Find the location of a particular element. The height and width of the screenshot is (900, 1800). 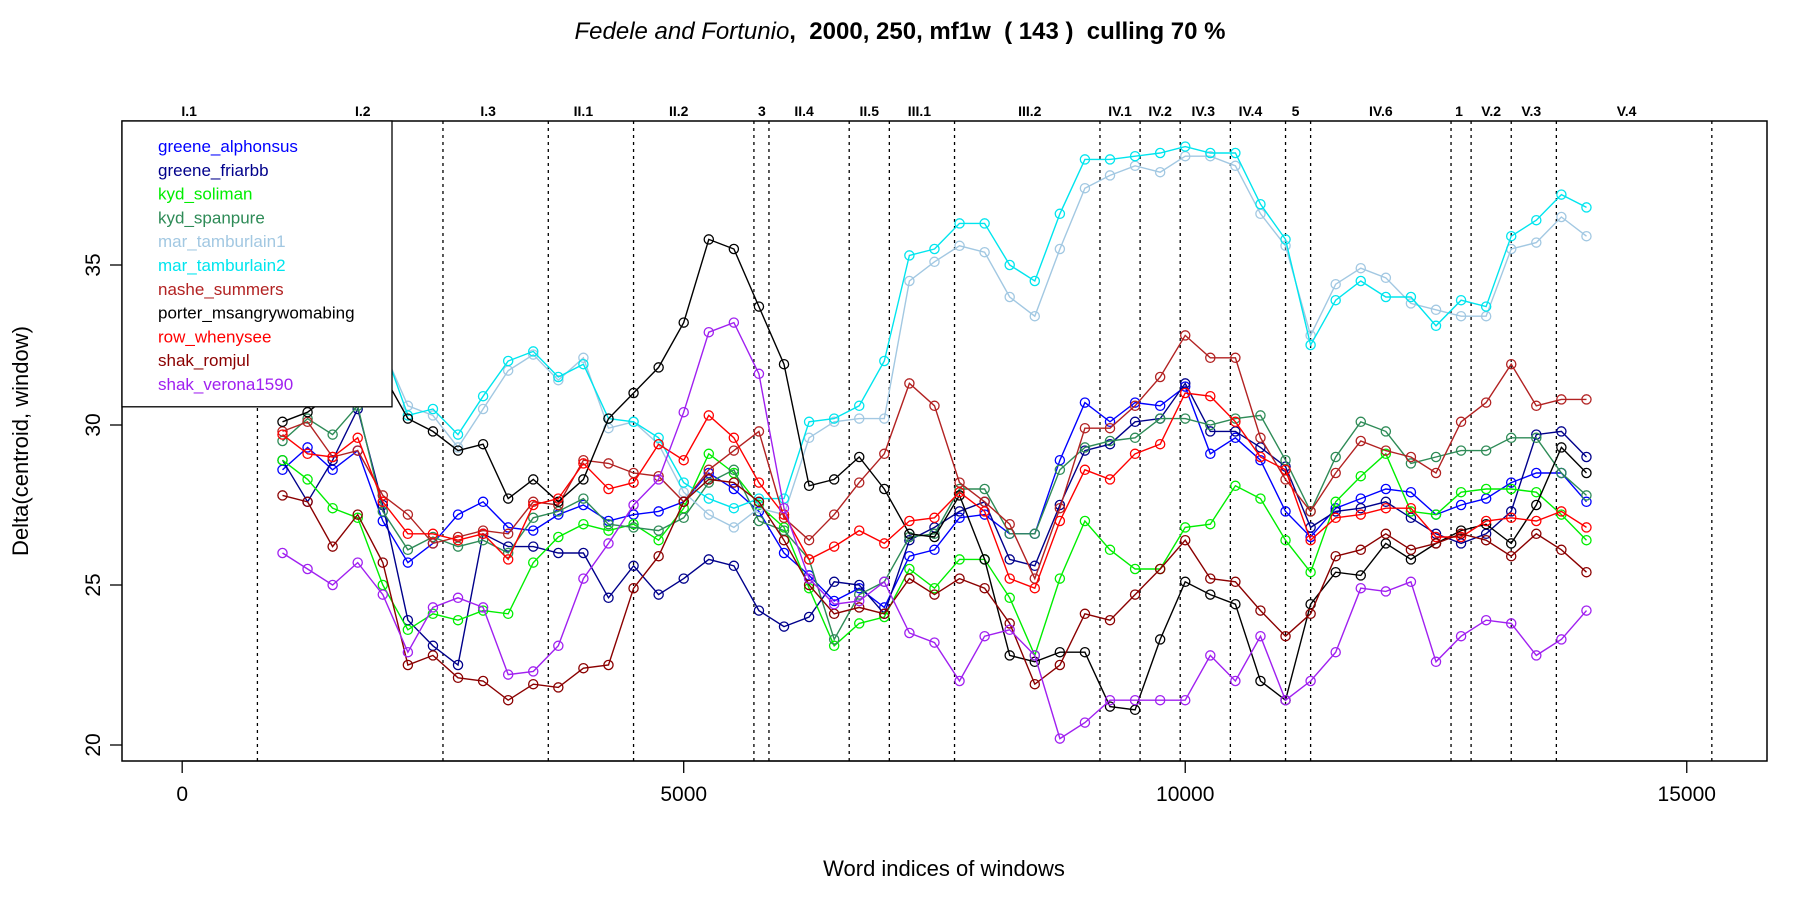

scene-label: IV.6 is located at coordinates (1381, 111).